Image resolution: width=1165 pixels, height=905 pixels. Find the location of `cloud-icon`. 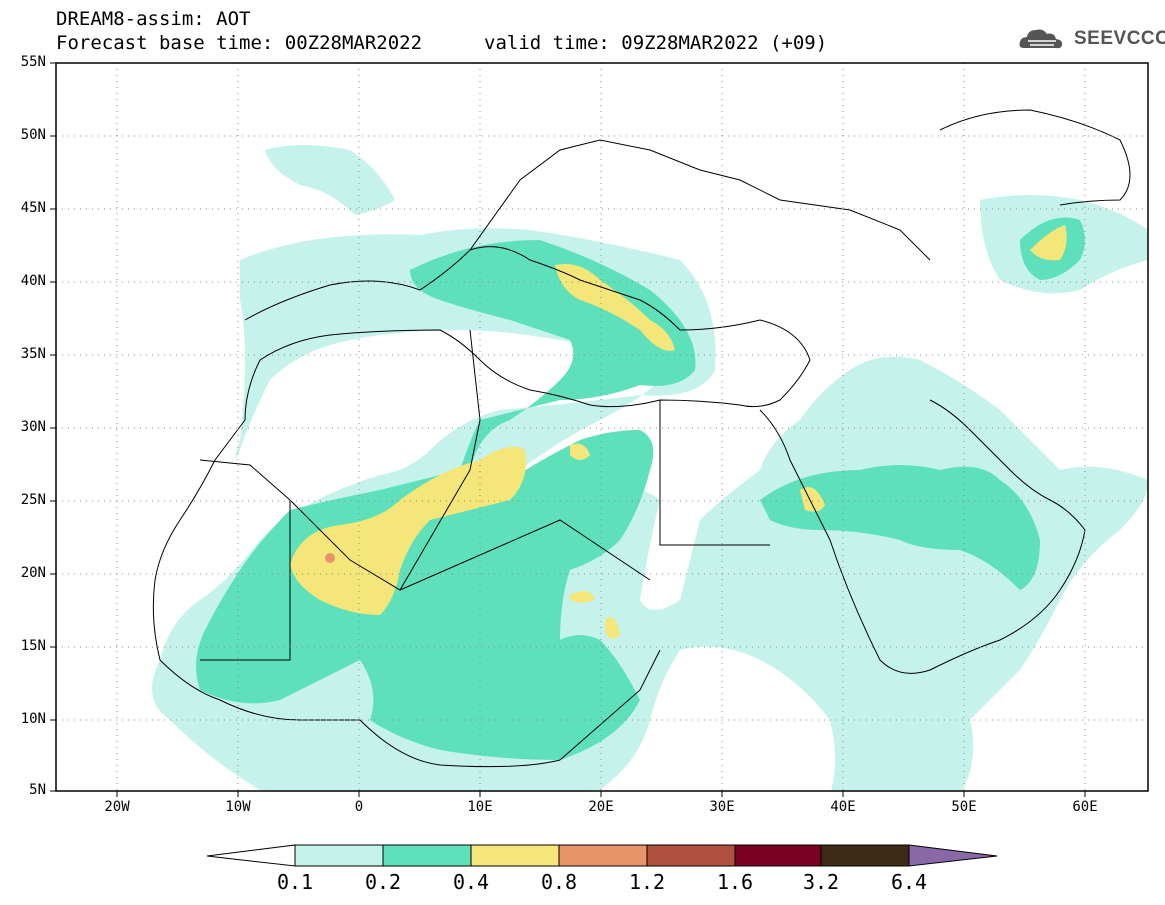

cloud-icon is located at coordinates (1041, 39).